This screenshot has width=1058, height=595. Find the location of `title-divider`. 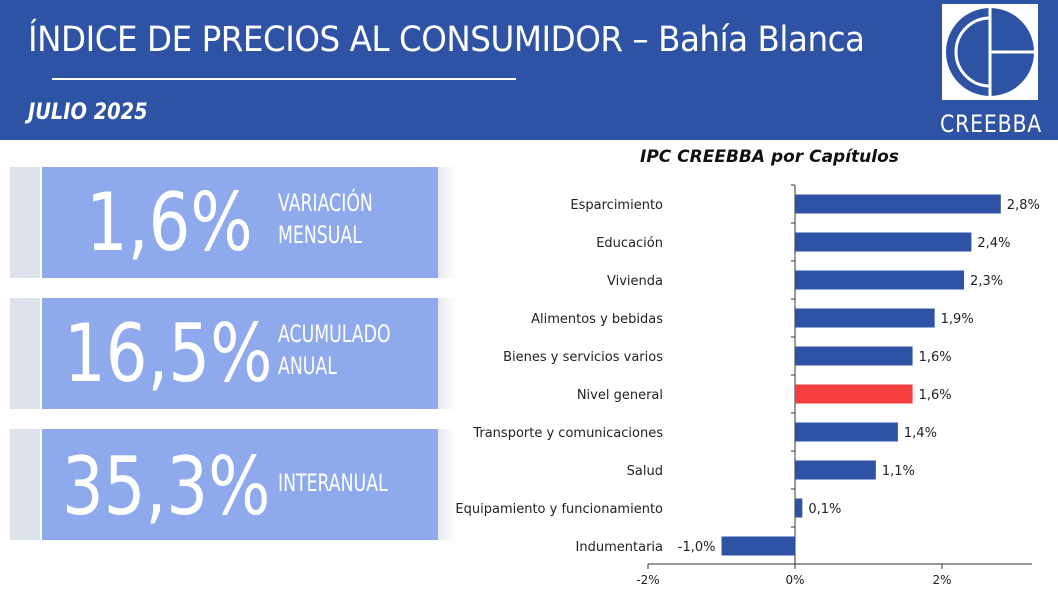

title-divider is located at coordinates (284, 79).